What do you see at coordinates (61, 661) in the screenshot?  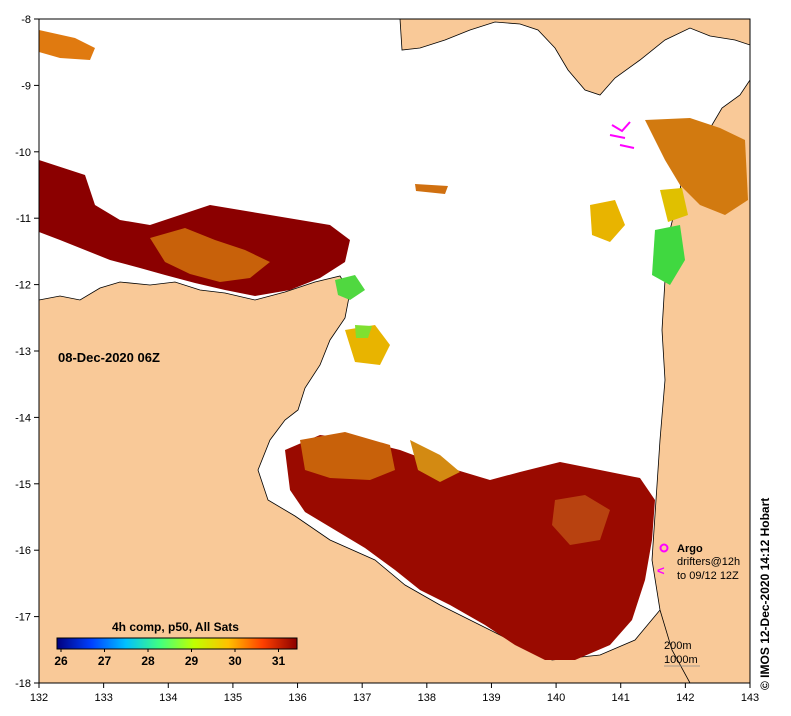 I see `colorbar-label: 26` at bounding box center [61, 661].